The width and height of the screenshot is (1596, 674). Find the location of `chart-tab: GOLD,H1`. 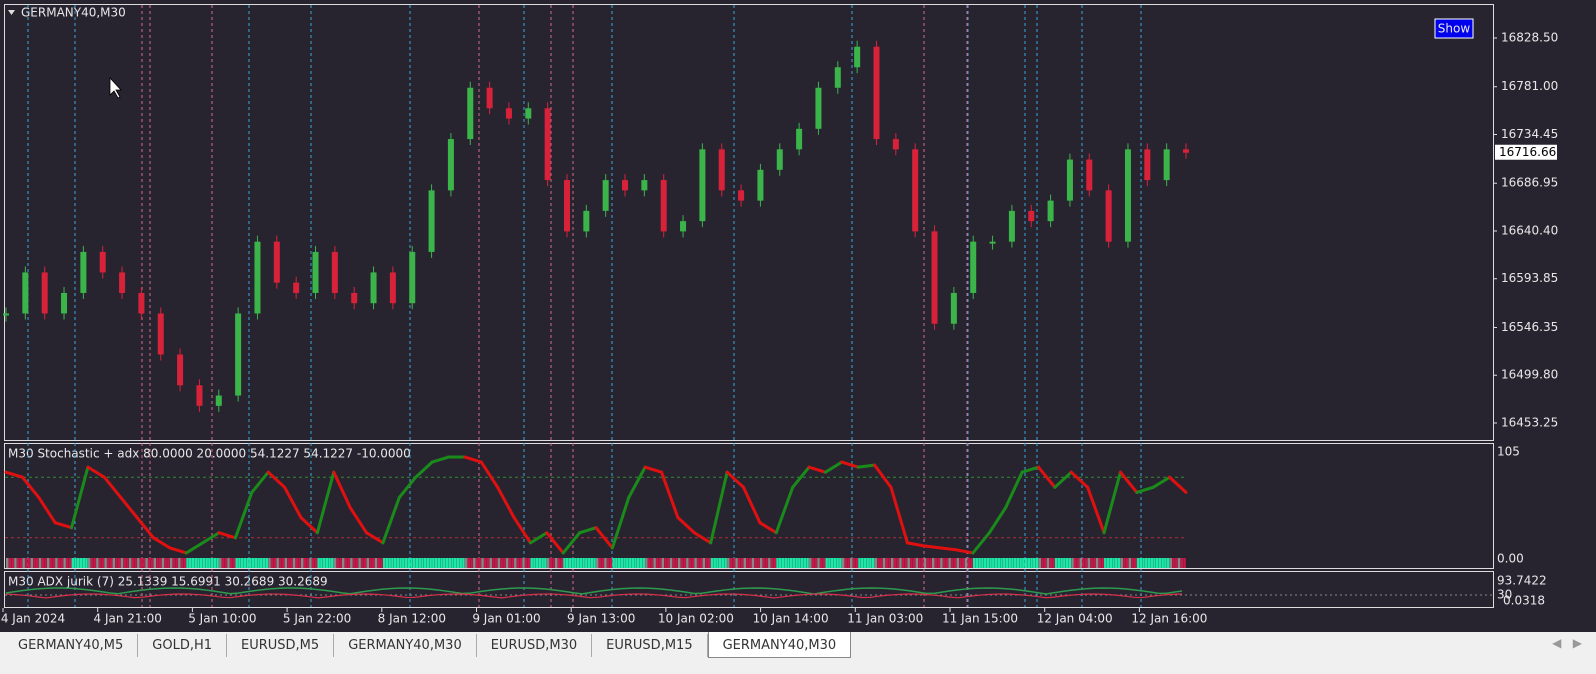

chart-tab: GOLD,H1 is located at coordinates (183, 645).